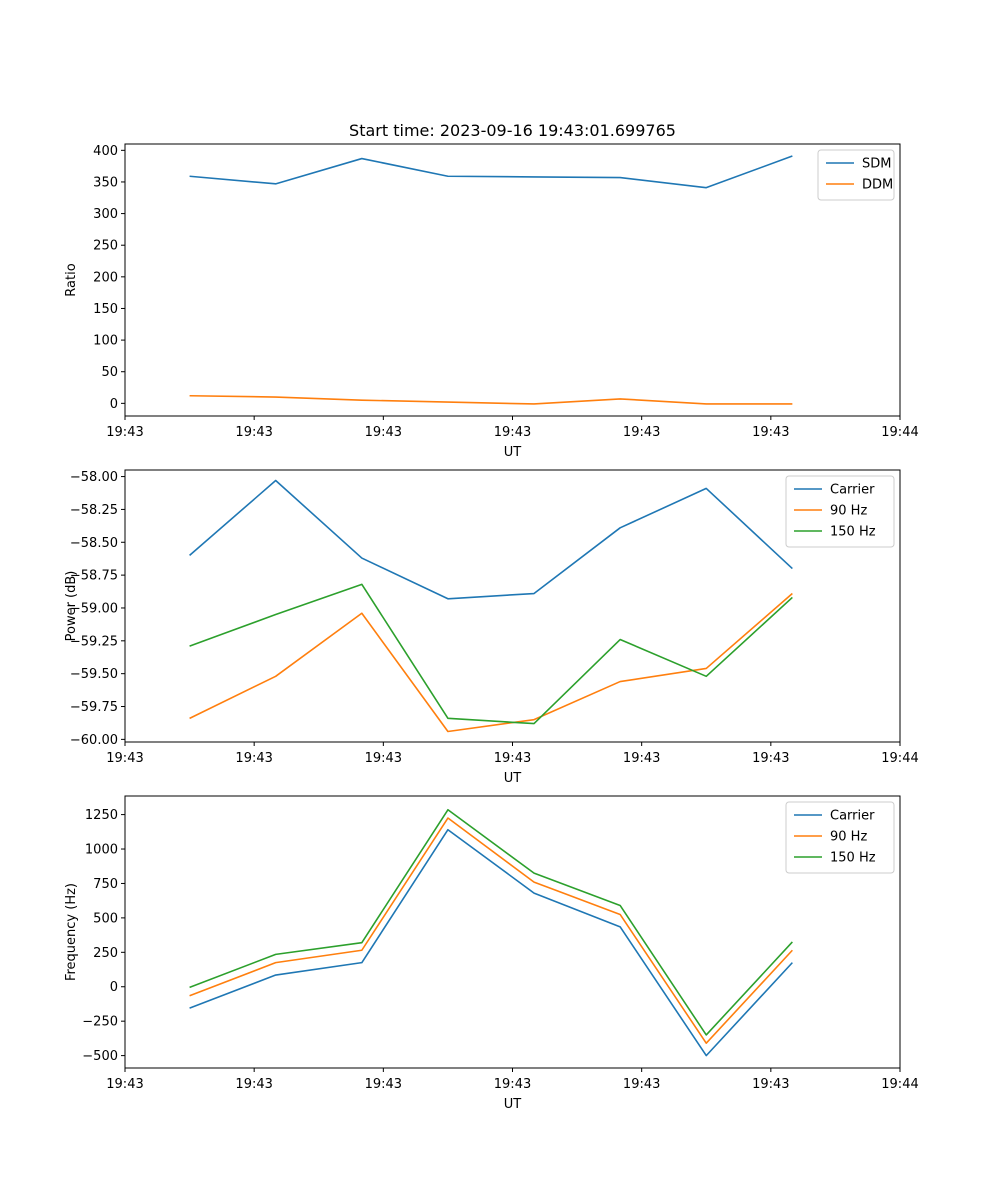 The image size is (1000, 1200). What do you see at coordinates (101, 850) in the screenshot?
I see `y-tick-label: 1000` at bounding box center [101, 850].